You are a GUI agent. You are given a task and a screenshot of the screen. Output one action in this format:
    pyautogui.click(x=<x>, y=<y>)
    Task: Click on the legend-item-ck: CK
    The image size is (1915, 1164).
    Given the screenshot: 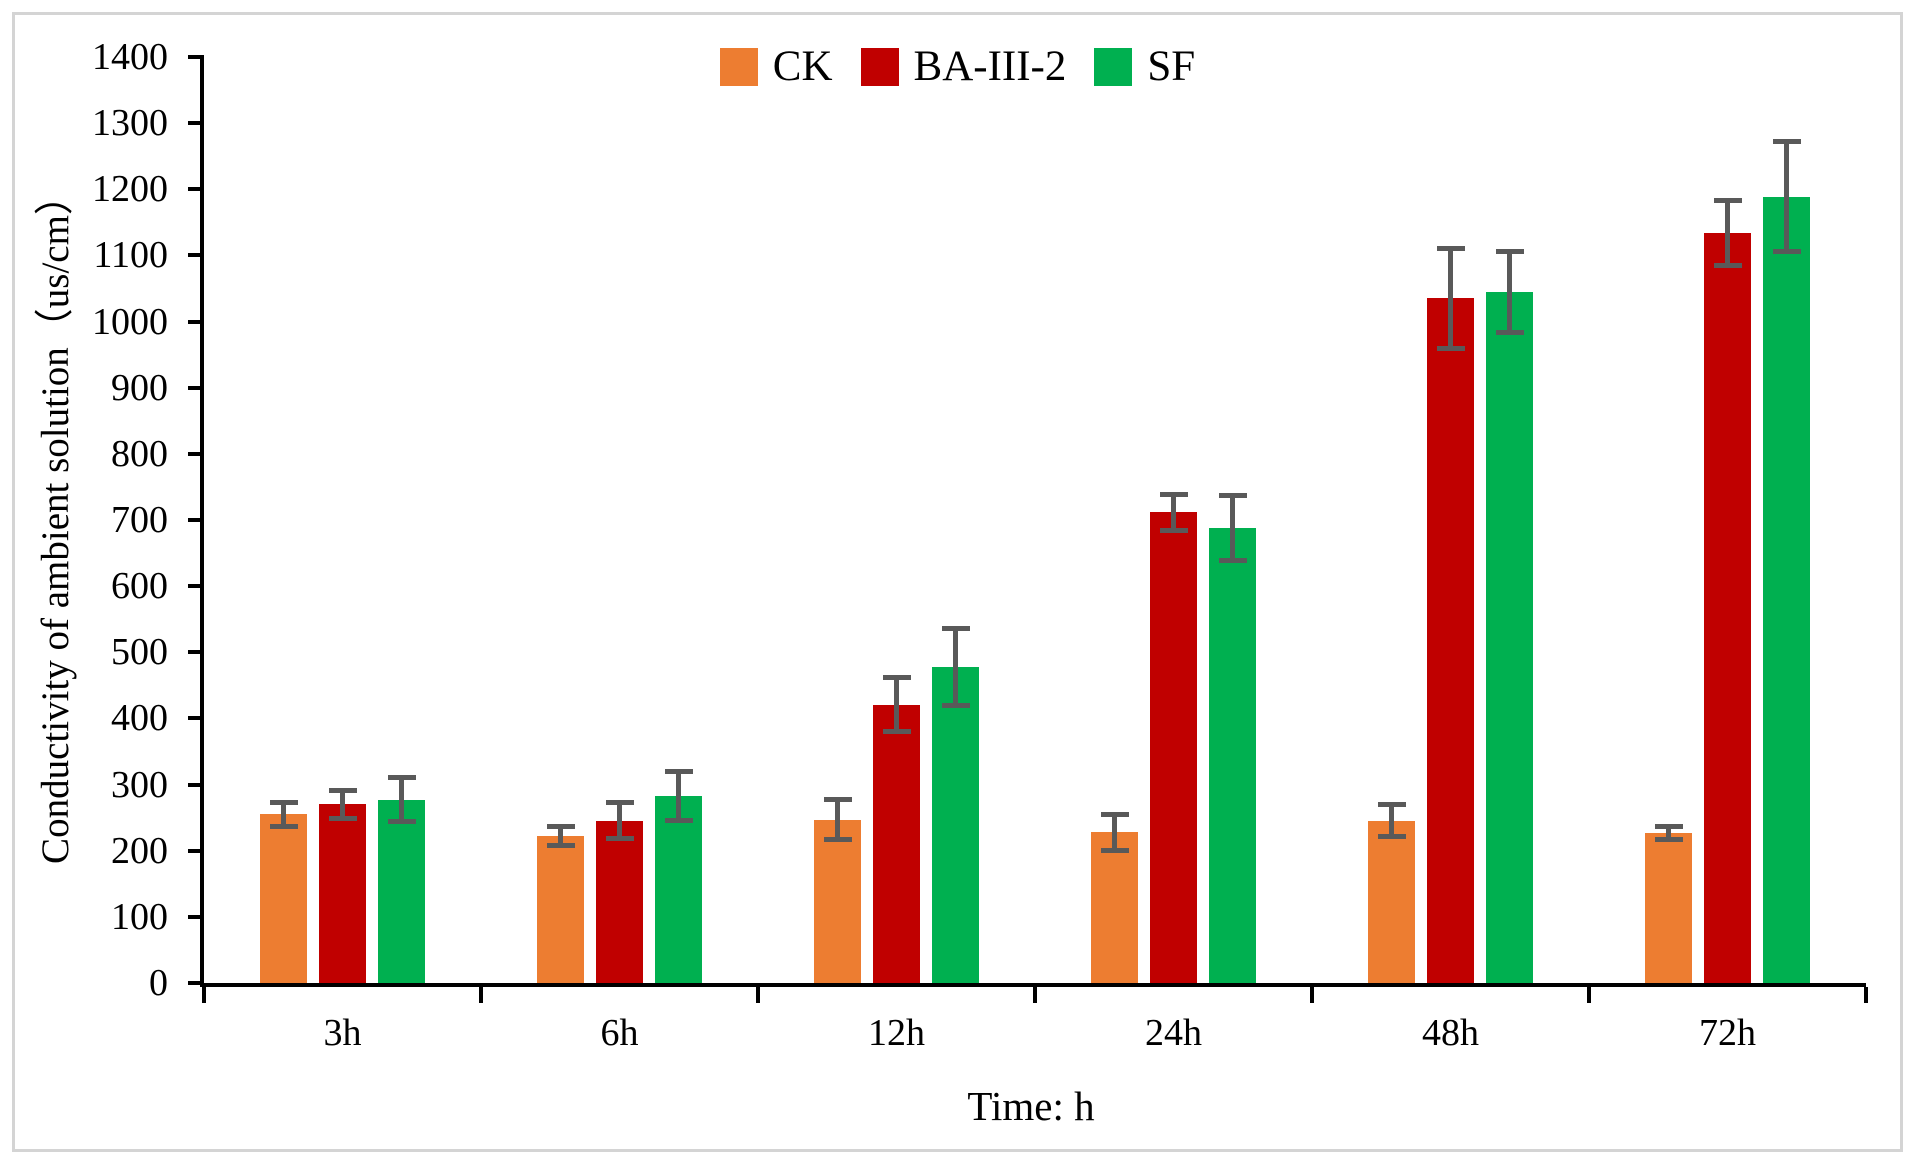 What is the action you would take?
    pyautogui.click(x=776, y=66)
    